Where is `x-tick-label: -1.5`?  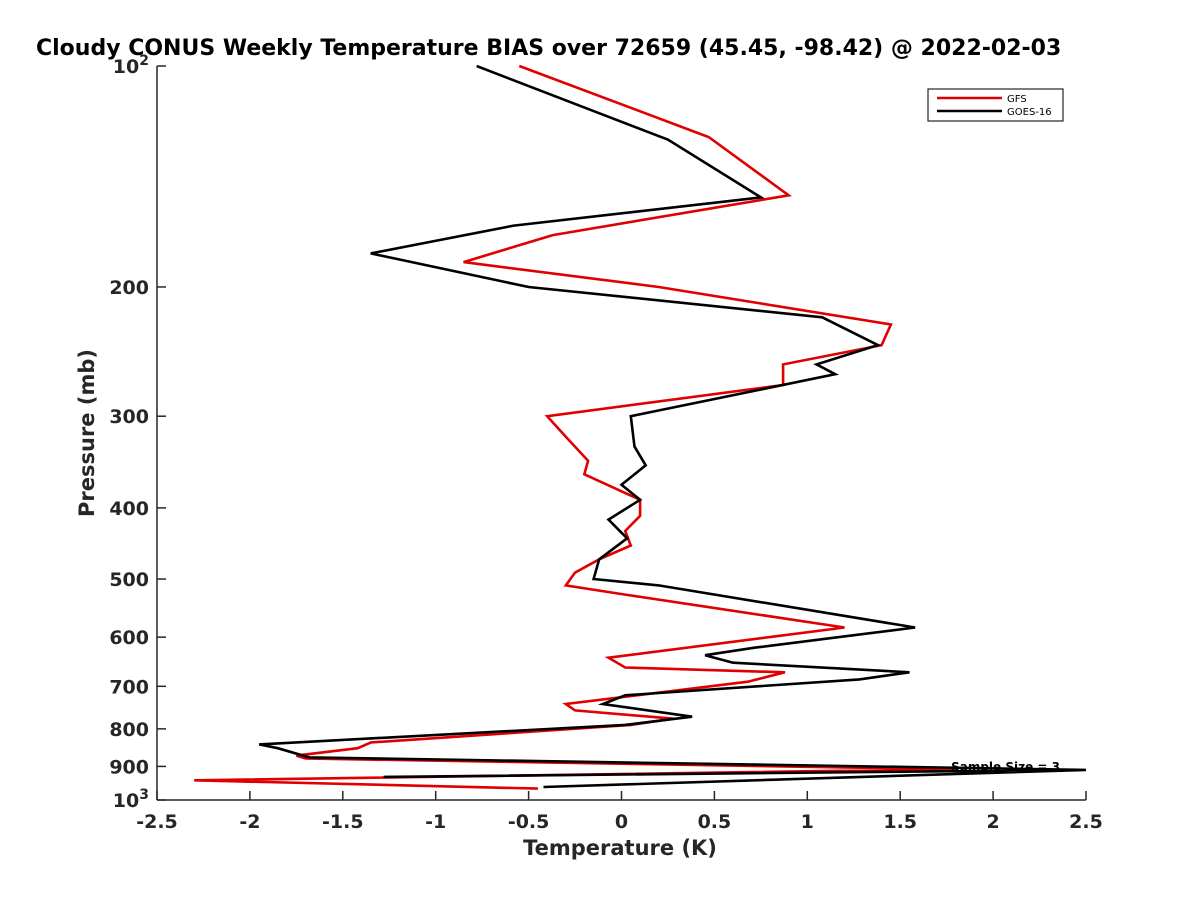
x-tick-label: -1.5 is located at coordinates (343, 822).